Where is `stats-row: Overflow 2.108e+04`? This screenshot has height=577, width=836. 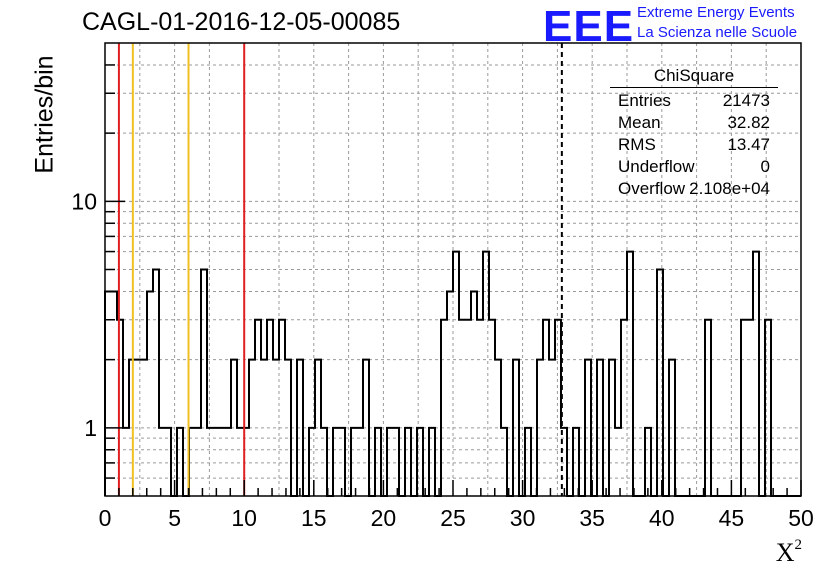
stats-row: Overflow 2.108e+04 is located at coordinates (694, 189).